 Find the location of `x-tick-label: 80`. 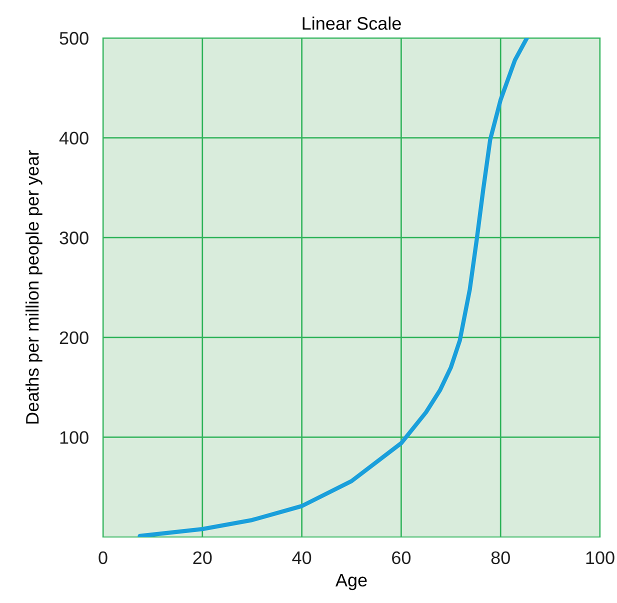

x-tick-label: 80 is located at coordinates (500, 557).